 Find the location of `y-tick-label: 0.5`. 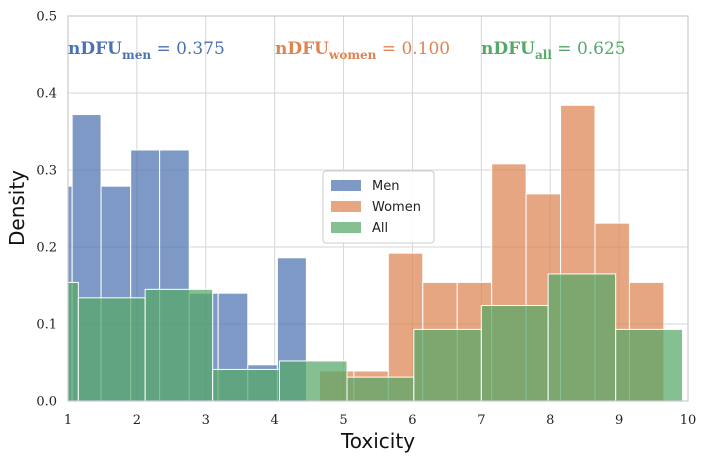

y-tick-label: 0.5 is located at coordinates (46, 17).